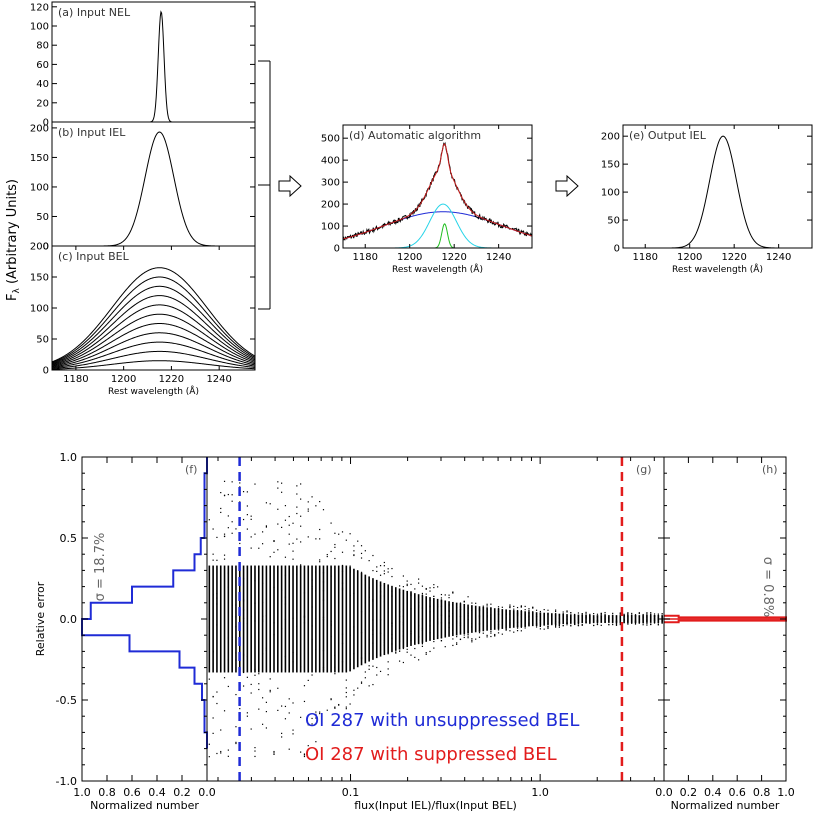  What do you see at coordinates (786, 792) in the screenshot?
I see `x-tick-label: 1.0` at bounding box center [786, 792].